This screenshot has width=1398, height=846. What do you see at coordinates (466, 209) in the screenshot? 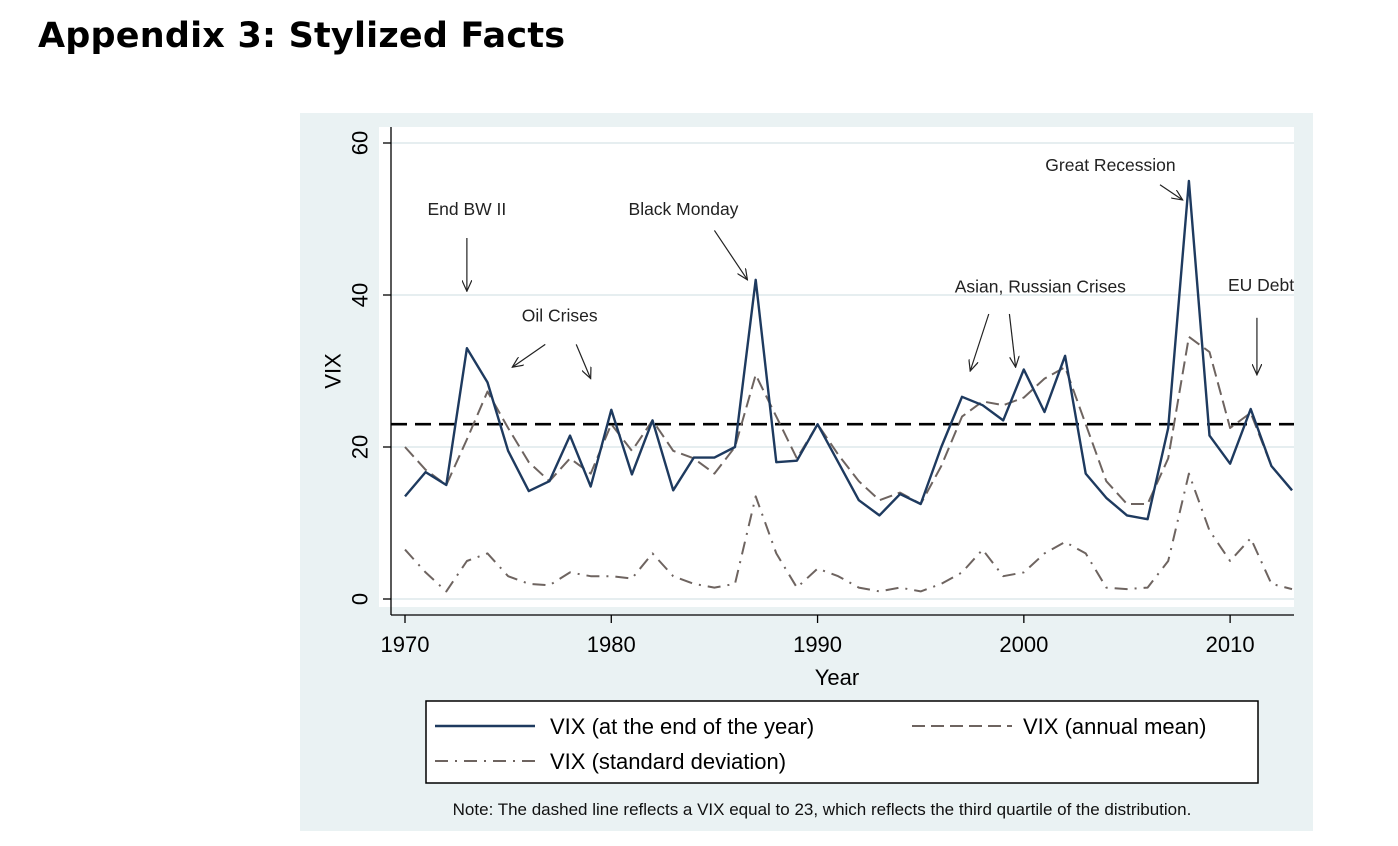
I see `annotation-label: End BW II` at bounding box center [466, 209].